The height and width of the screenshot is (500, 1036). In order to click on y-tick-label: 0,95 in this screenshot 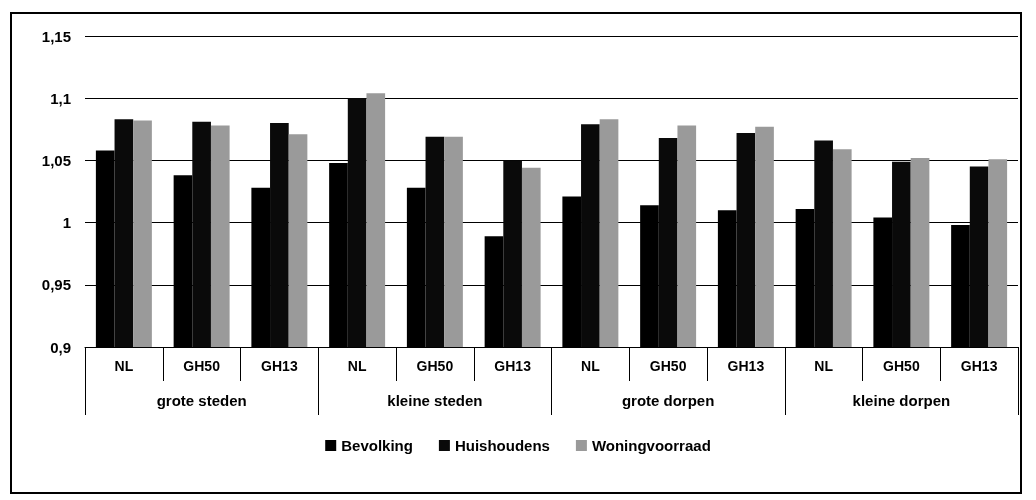, I will do `click(56, 285)`.